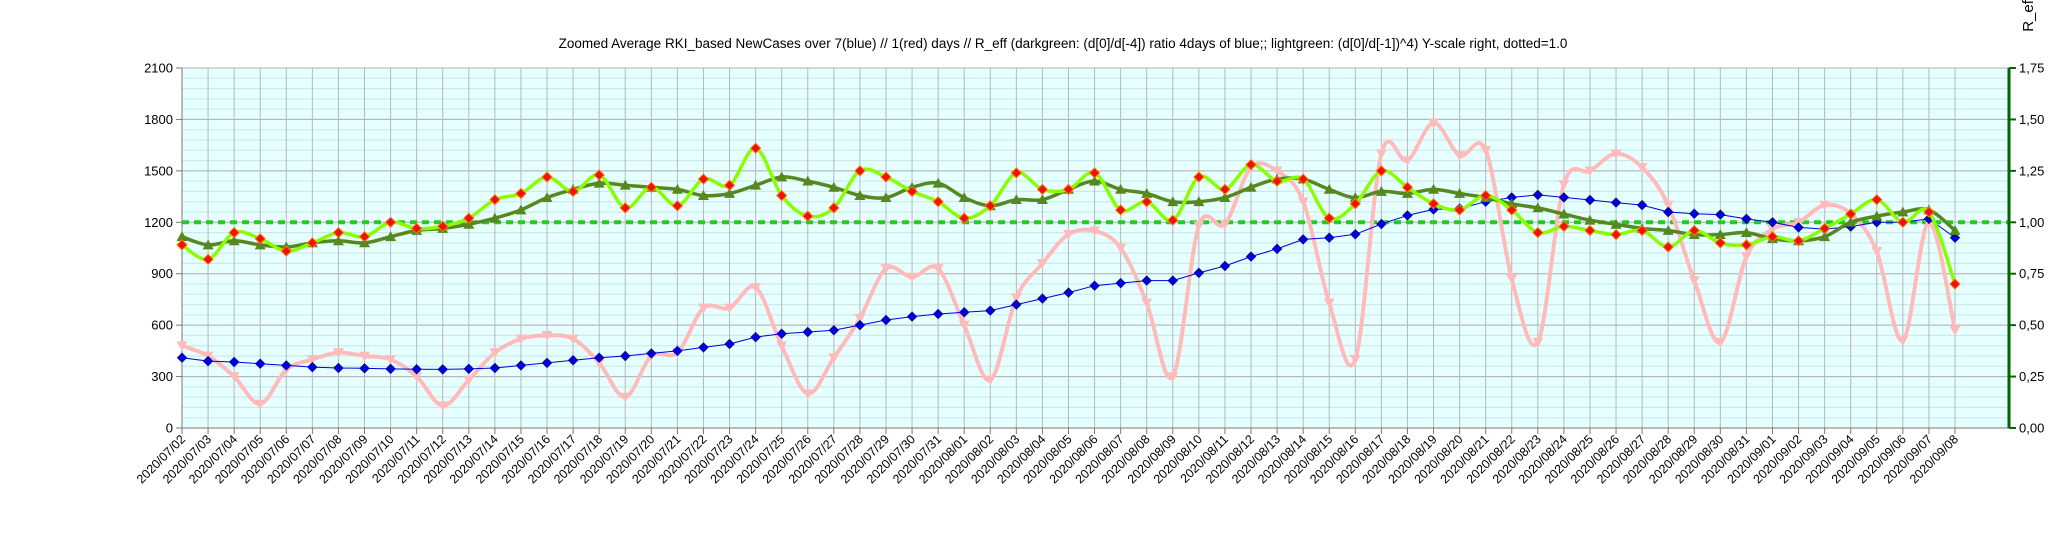 The height and width of the screenshot is (537, 2048). Describe the element at coordinates (162, 376) in the screenshot. I see `left-tick-label: 300` at that location.